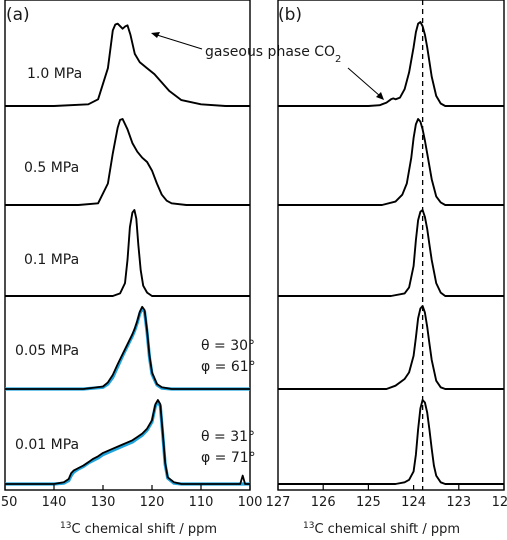 The image size is (507, 540). I want to click on tick-label: 126, so click(323, 502).